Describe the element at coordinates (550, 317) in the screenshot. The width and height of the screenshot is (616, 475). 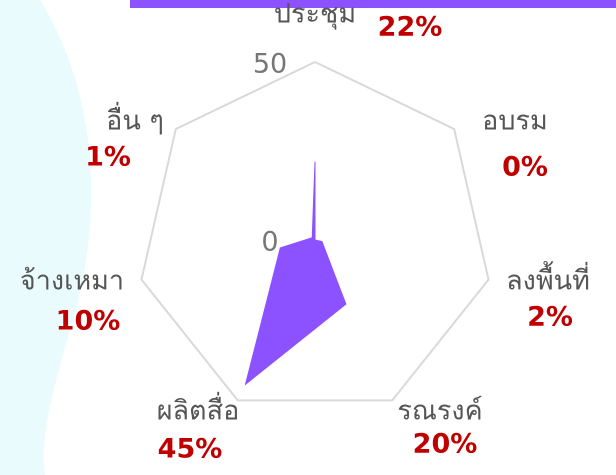
I see `value-label: 2%` at that location.